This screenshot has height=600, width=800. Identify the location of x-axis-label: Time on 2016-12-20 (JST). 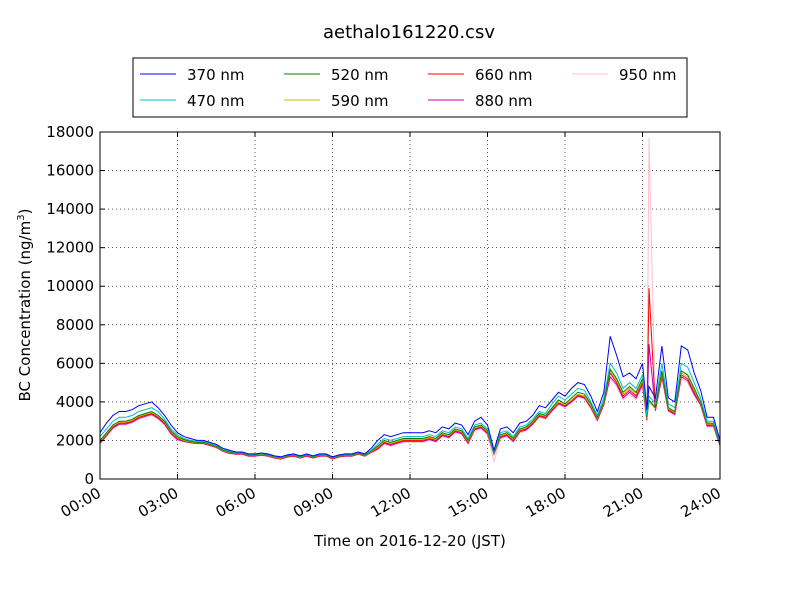
(409, 541).